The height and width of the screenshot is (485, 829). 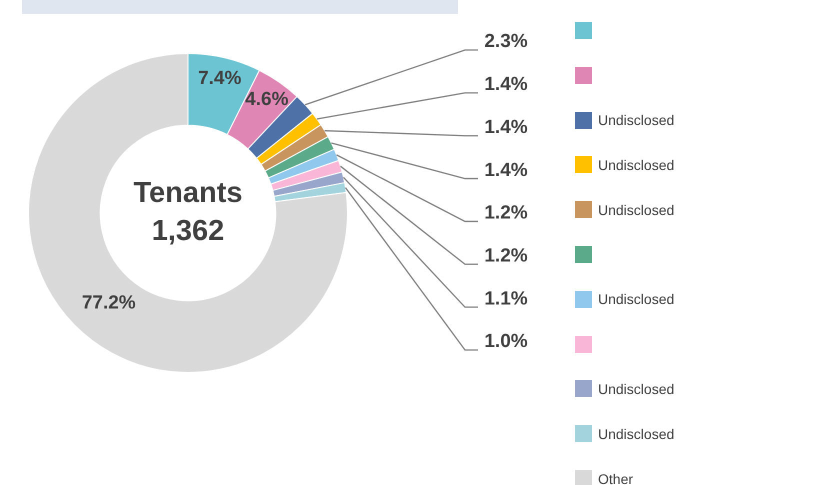 I want to click on data-label: 4.6%, so click(x=267, y=99).